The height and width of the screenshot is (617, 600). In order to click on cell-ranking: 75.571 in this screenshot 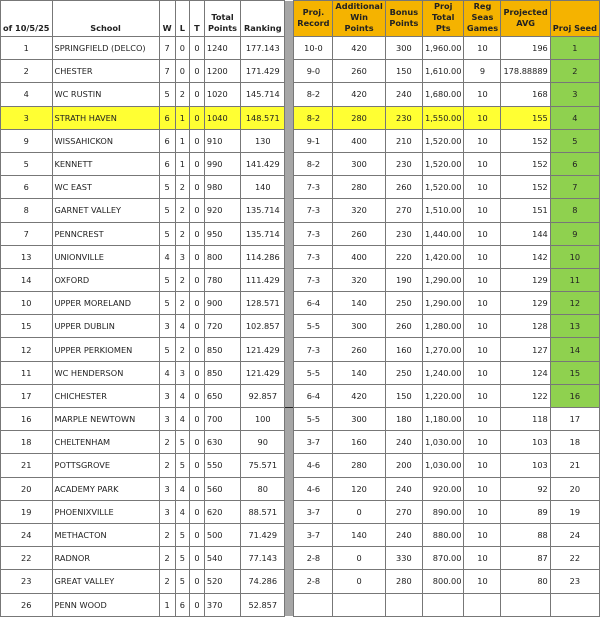, I will do `click(263, 465)`.